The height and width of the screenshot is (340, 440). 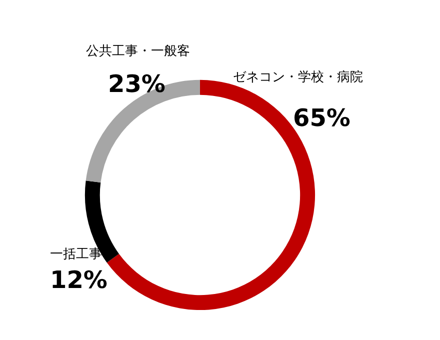 I want to click on slice-label: 公共工事・一般客, so click(x=138, y=51).